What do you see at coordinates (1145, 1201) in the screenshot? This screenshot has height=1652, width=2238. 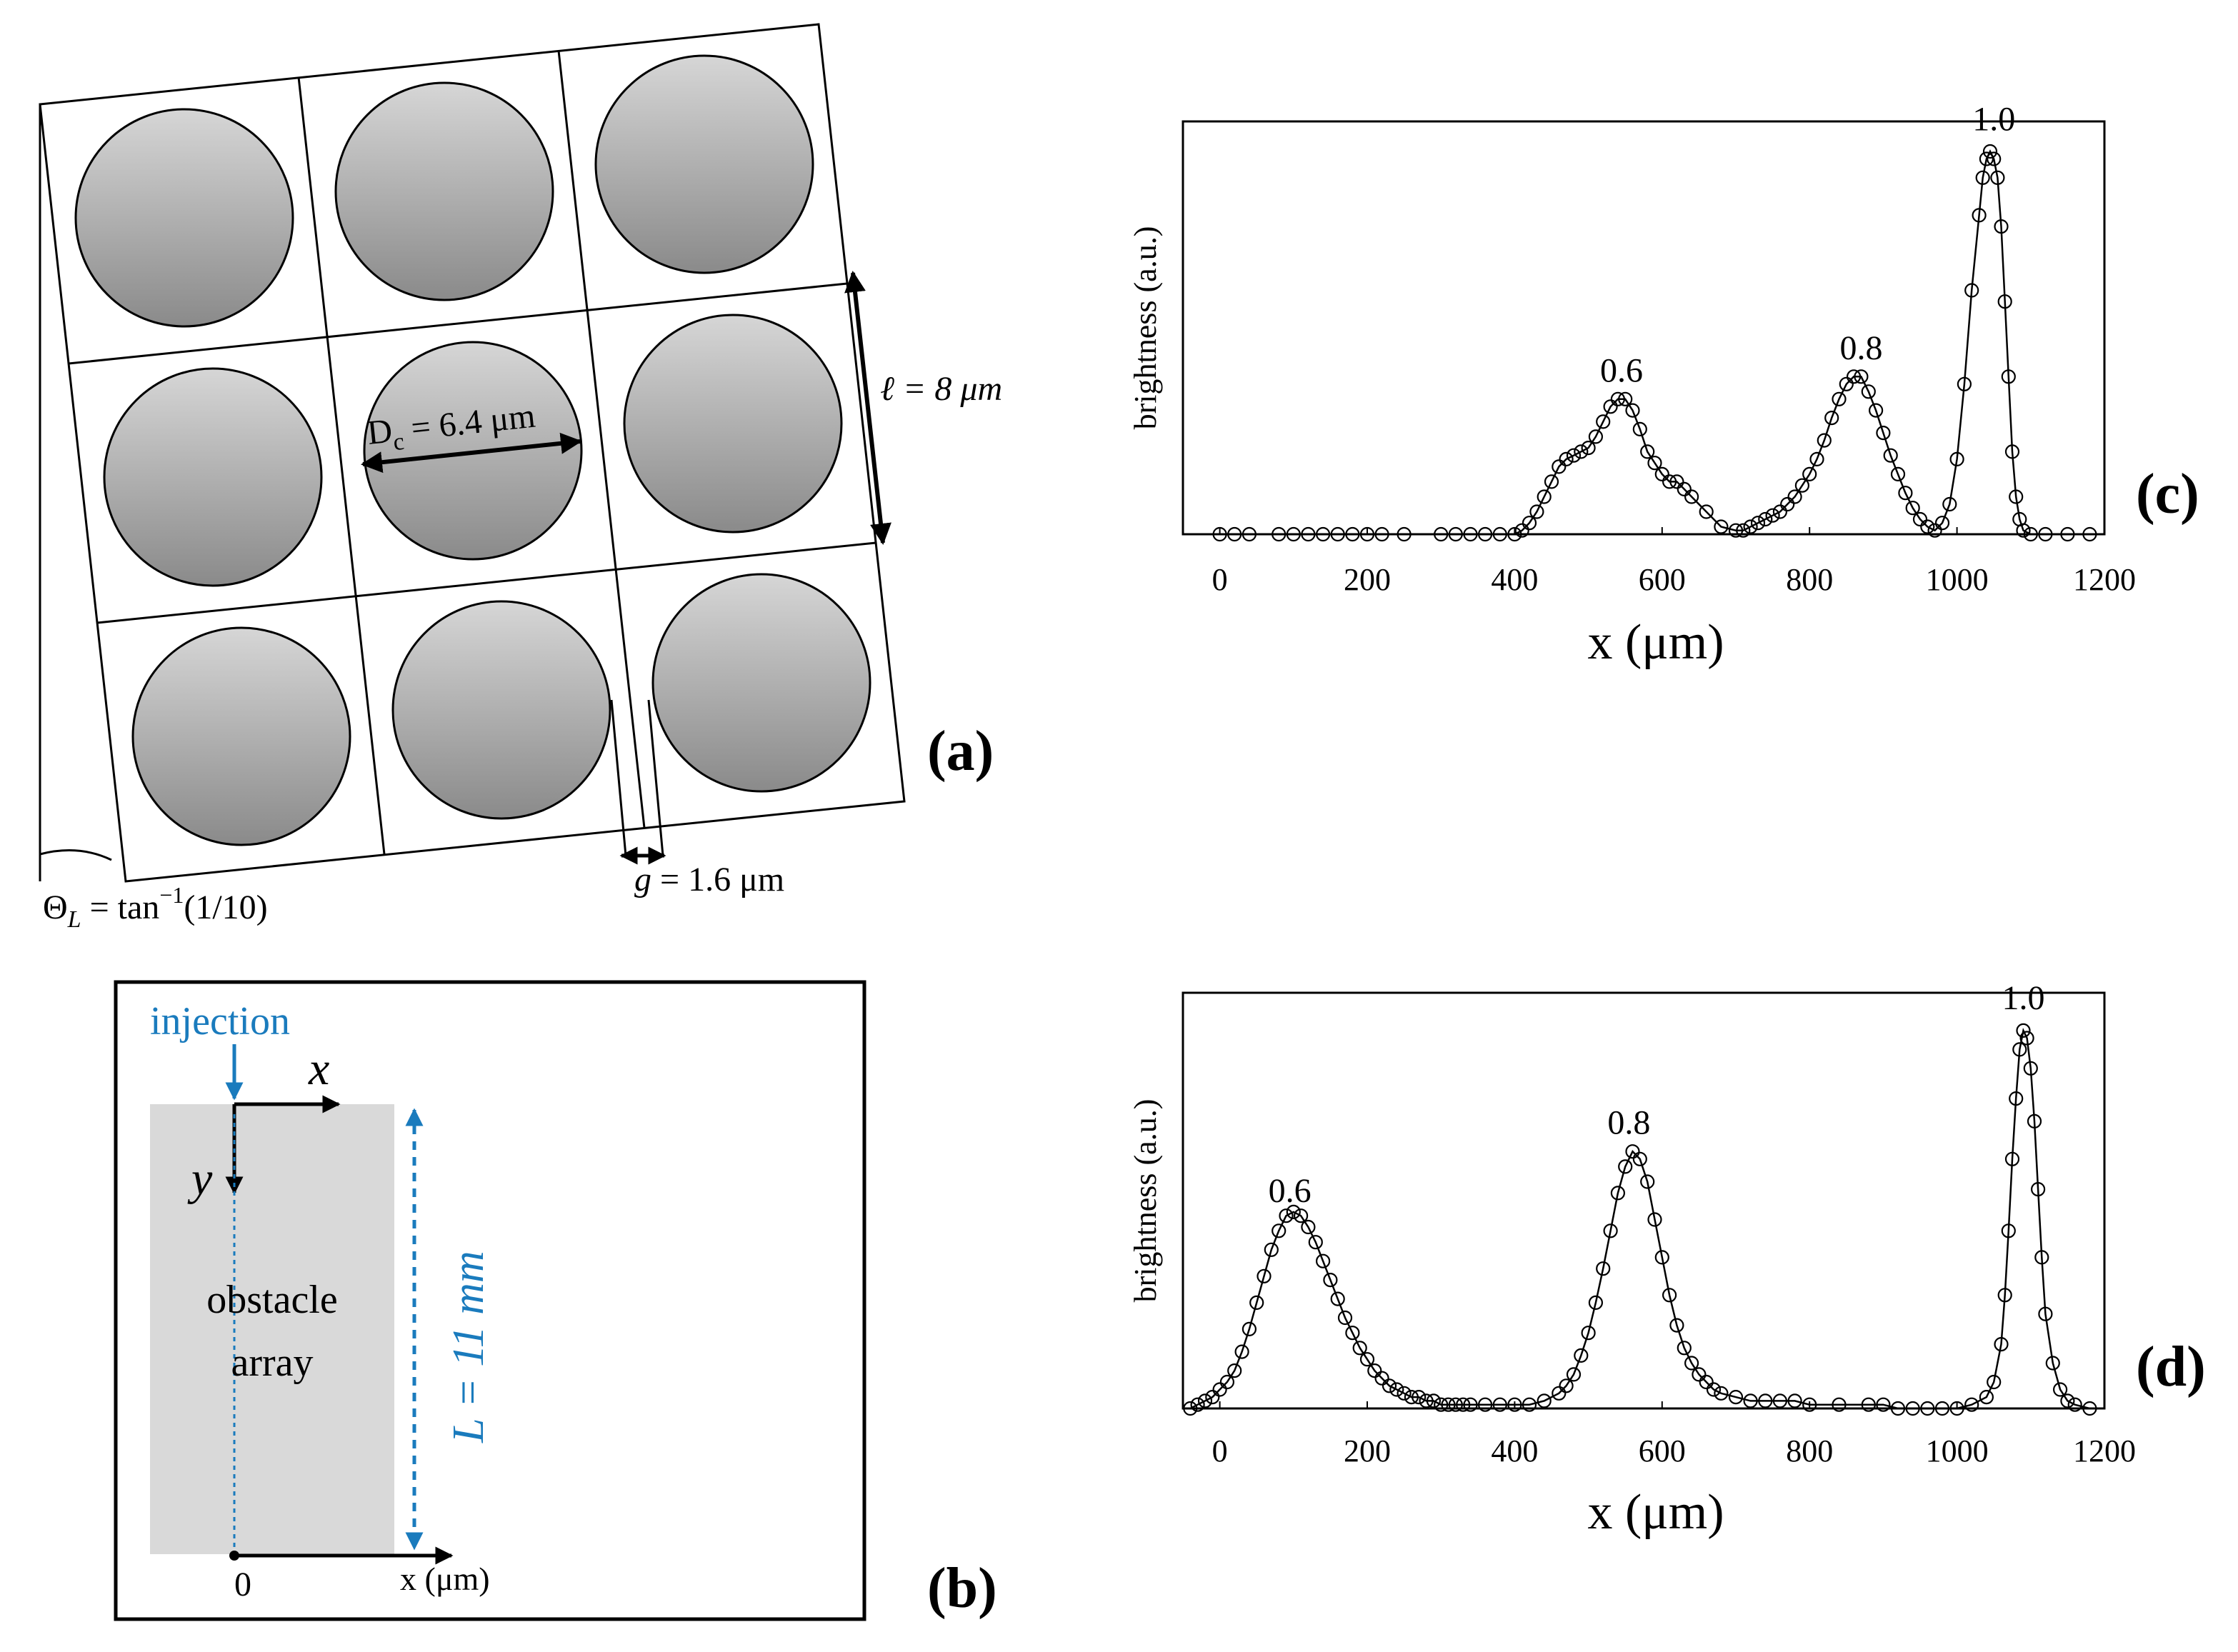 I see `y-axis-title: brightness (a.u.)` at bounding box center [1145, 1201].